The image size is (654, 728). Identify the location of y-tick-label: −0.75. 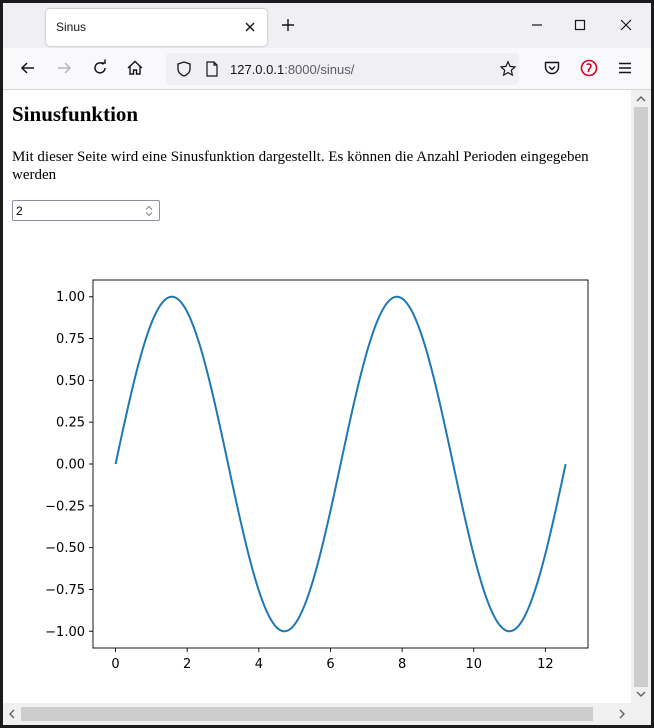
(65, 590).